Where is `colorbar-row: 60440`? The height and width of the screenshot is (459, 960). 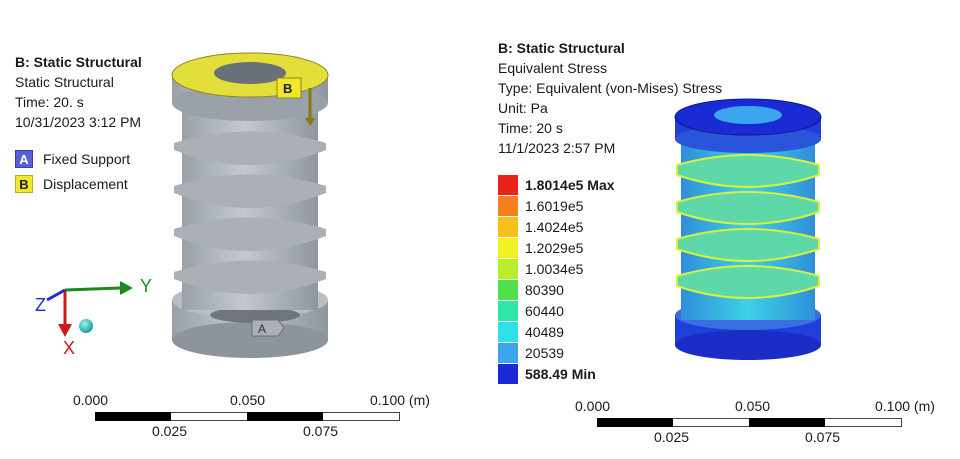 colorbar-row: 60440 is located at coordinates (573, 311).